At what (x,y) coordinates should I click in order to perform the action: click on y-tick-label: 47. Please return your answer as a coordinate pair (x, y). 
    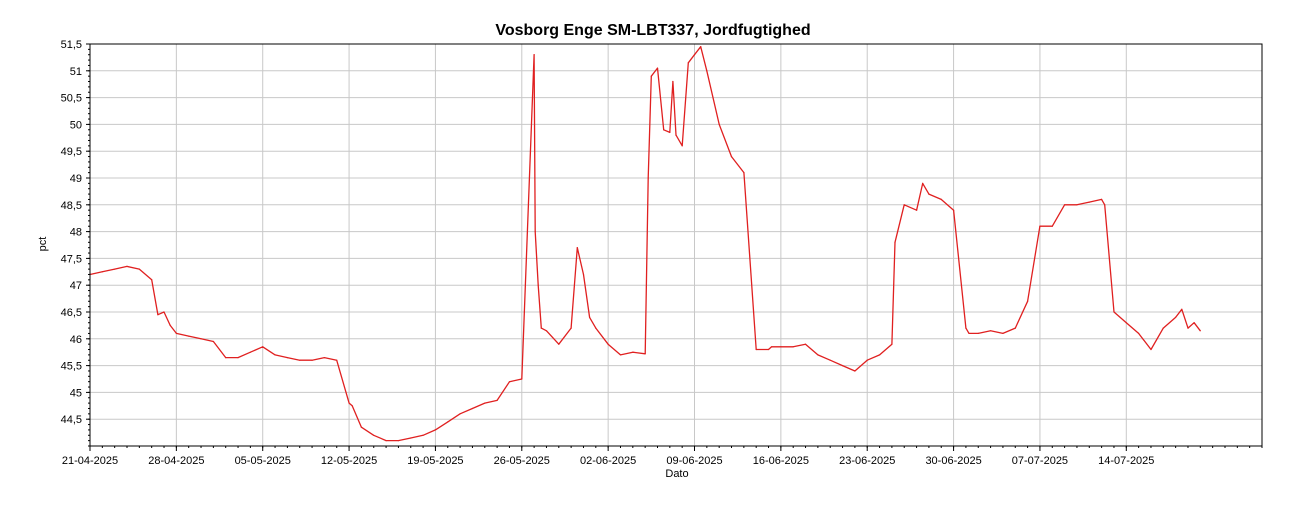
    Looking at the image, I should click on (76, 286).